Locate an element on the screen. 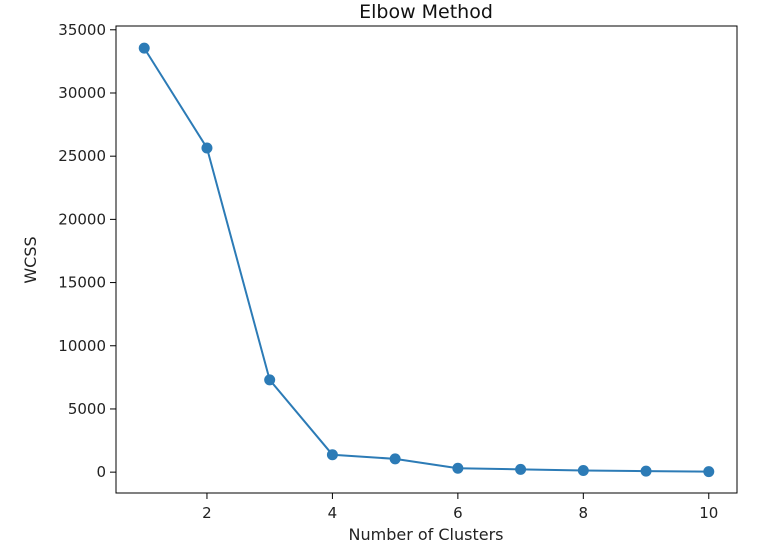 This screenshot has height=555, width=765. x-tick-label: 2 is located at coordinates (207, 513).